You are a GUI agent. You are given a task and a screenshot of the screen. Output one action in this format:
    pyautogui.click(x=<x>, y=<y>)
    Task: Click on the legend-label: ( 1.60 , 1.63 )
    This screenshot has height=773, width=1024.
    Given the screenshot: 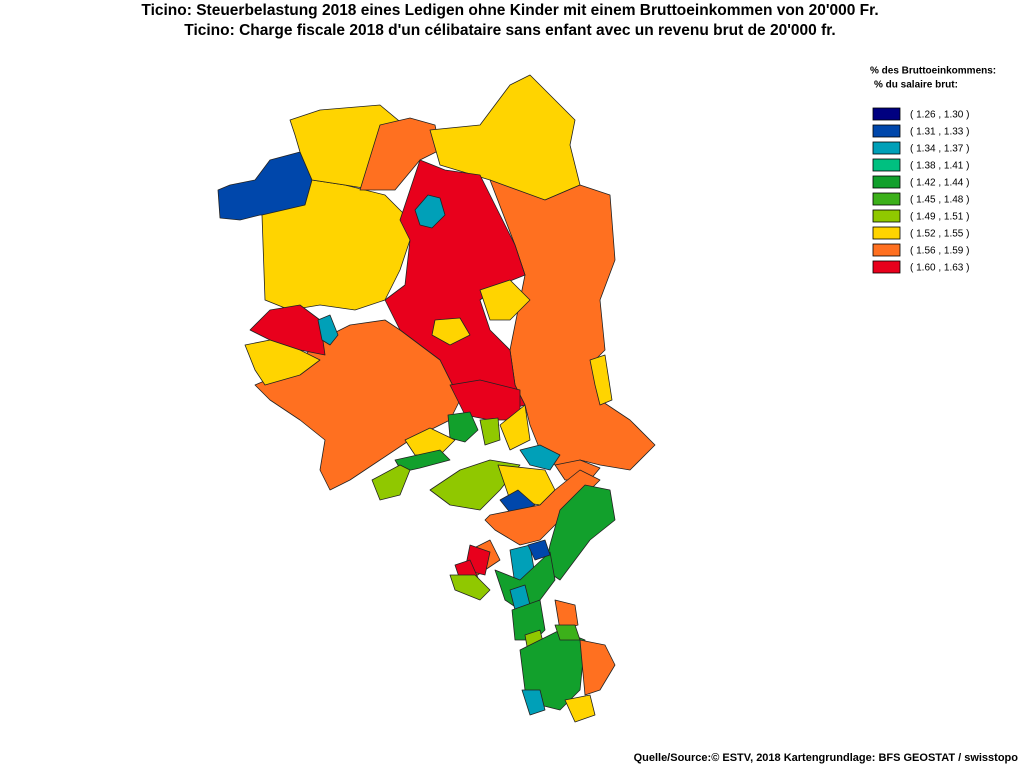 What is the action you would take?
    pyautogui.click(x=939, y=268)
    